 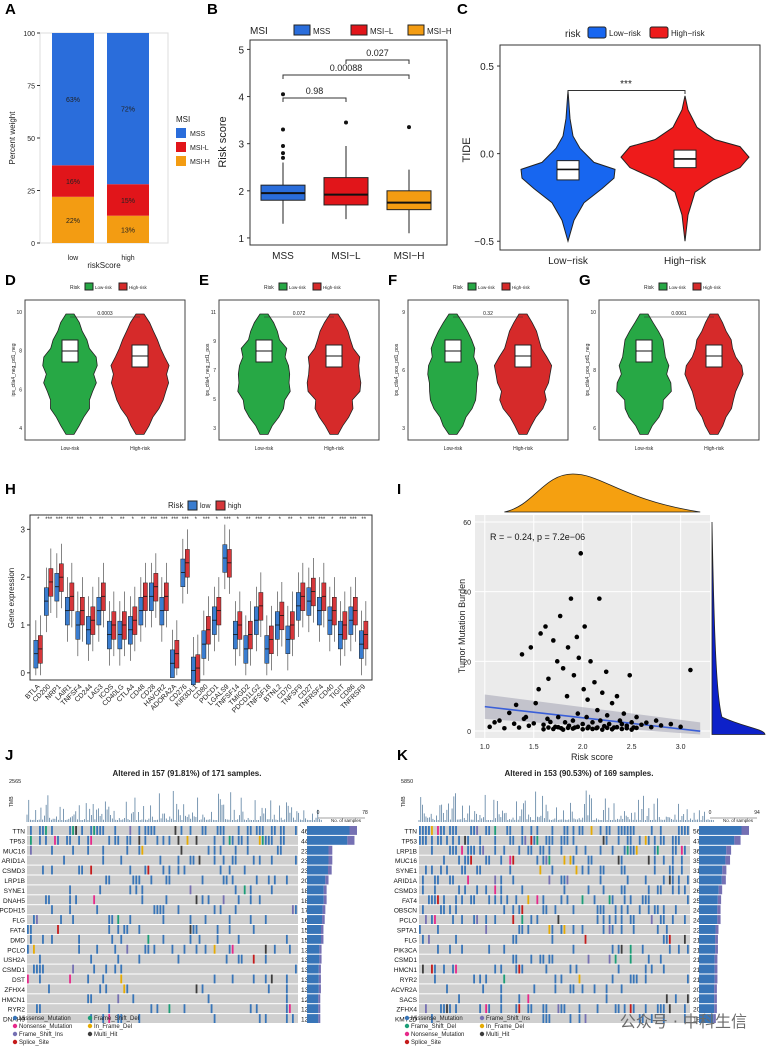 What do you see at coordinates (588, 369) in the screenshot?
I see `y-axis-label: ips_ctla4_pos_pd1_neg` at bounding box center [588, 369].